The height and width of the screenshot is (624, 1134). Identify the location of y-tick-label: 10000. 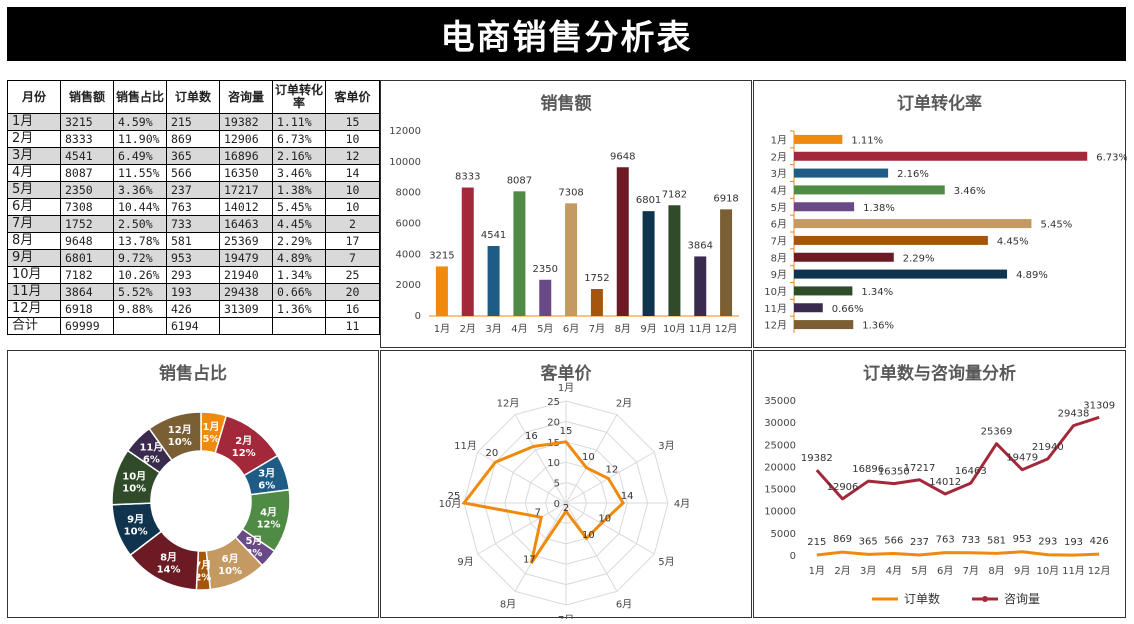
(780, 512).